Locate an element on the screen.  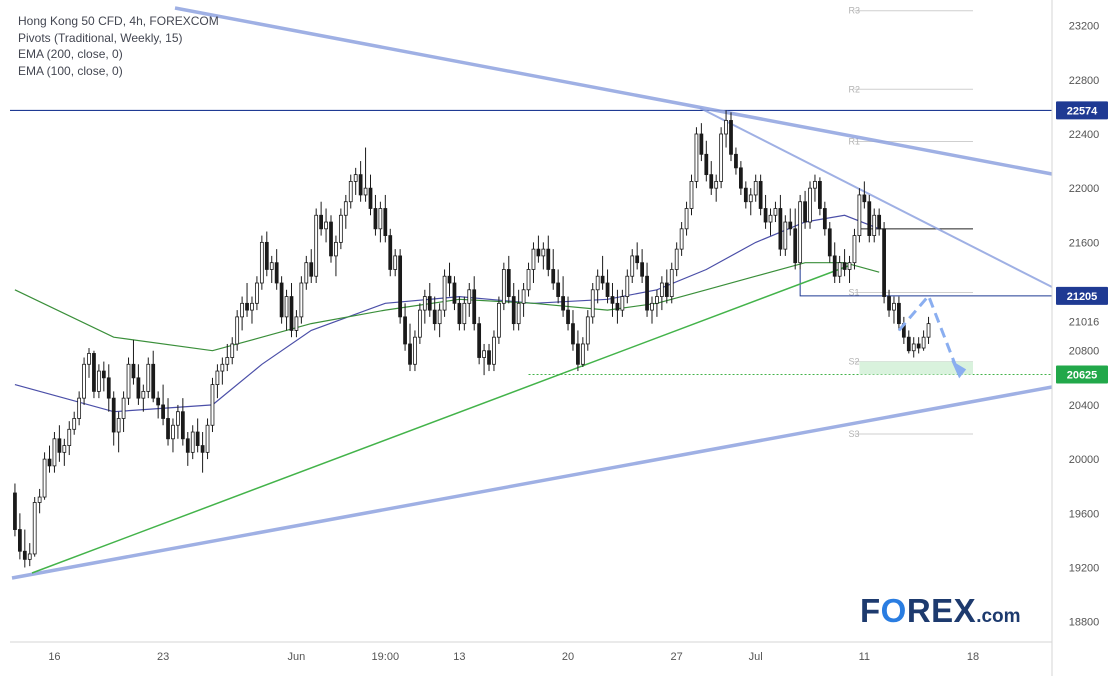
logo-f: F is located at coordinates (870, 610).